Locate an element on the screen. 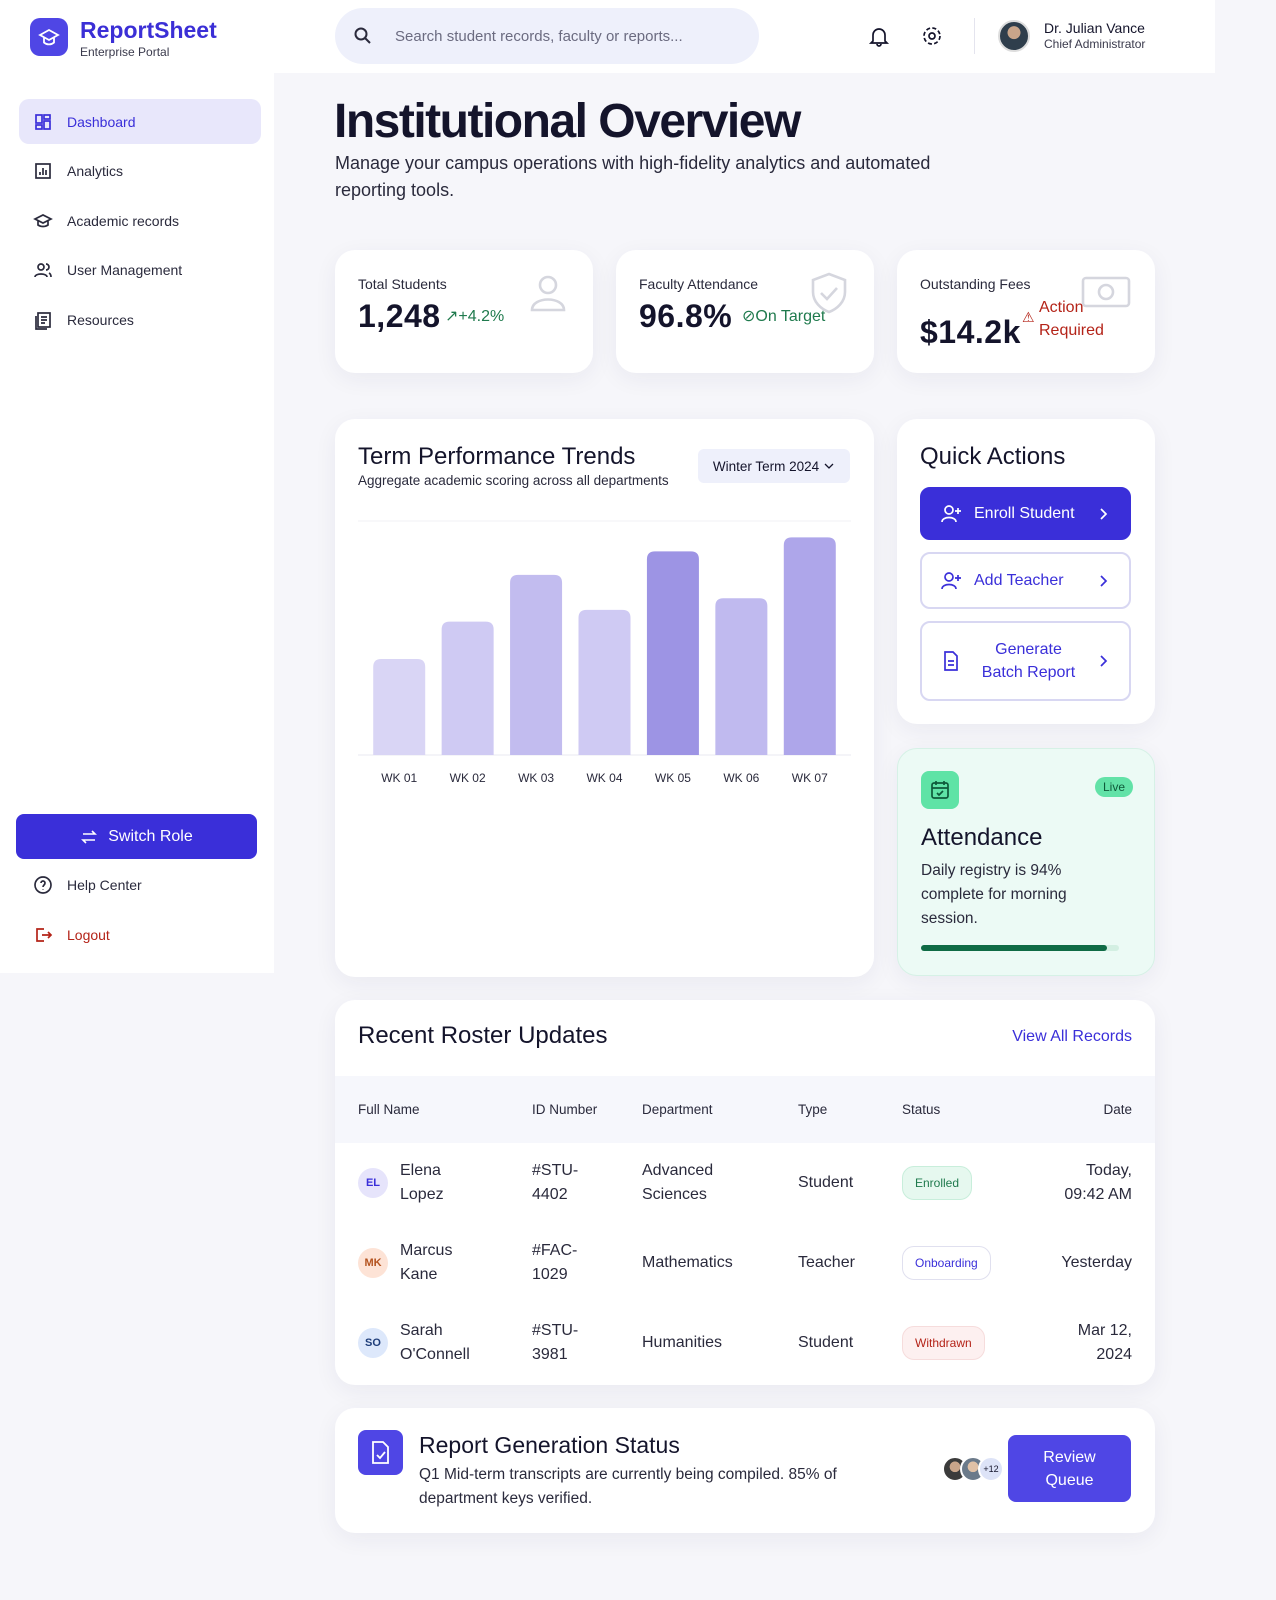  progress-track is located at coordinates (1020, 948).